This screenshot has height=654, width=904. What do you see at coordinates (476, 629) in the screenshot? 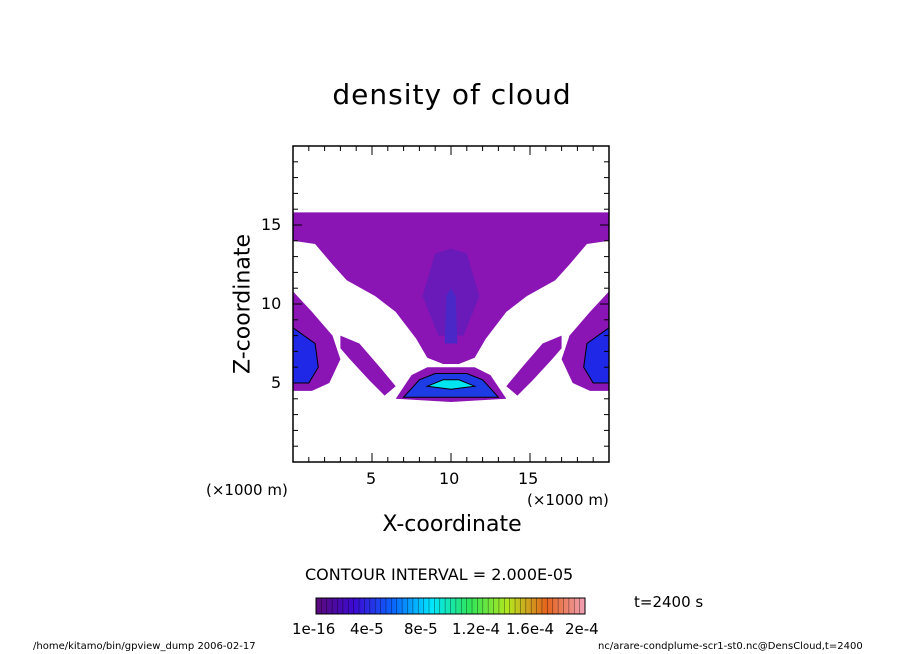
I see `colorbar-label: 1.2e-4` at bounding box center [476, 629].